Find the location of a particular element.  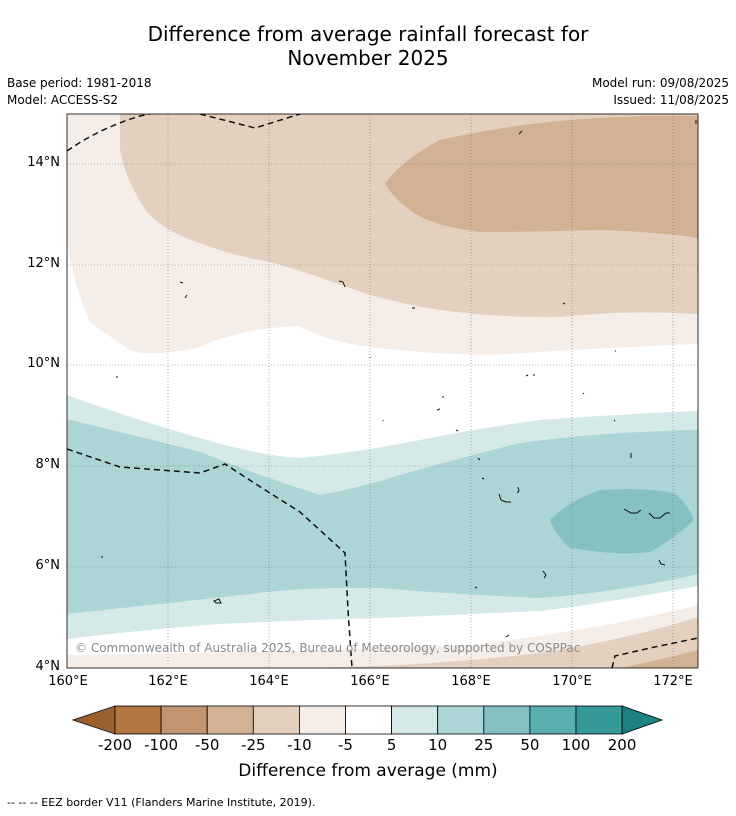

colorbar-title: Difference from average (mm) is located at coordinates (368, 771).